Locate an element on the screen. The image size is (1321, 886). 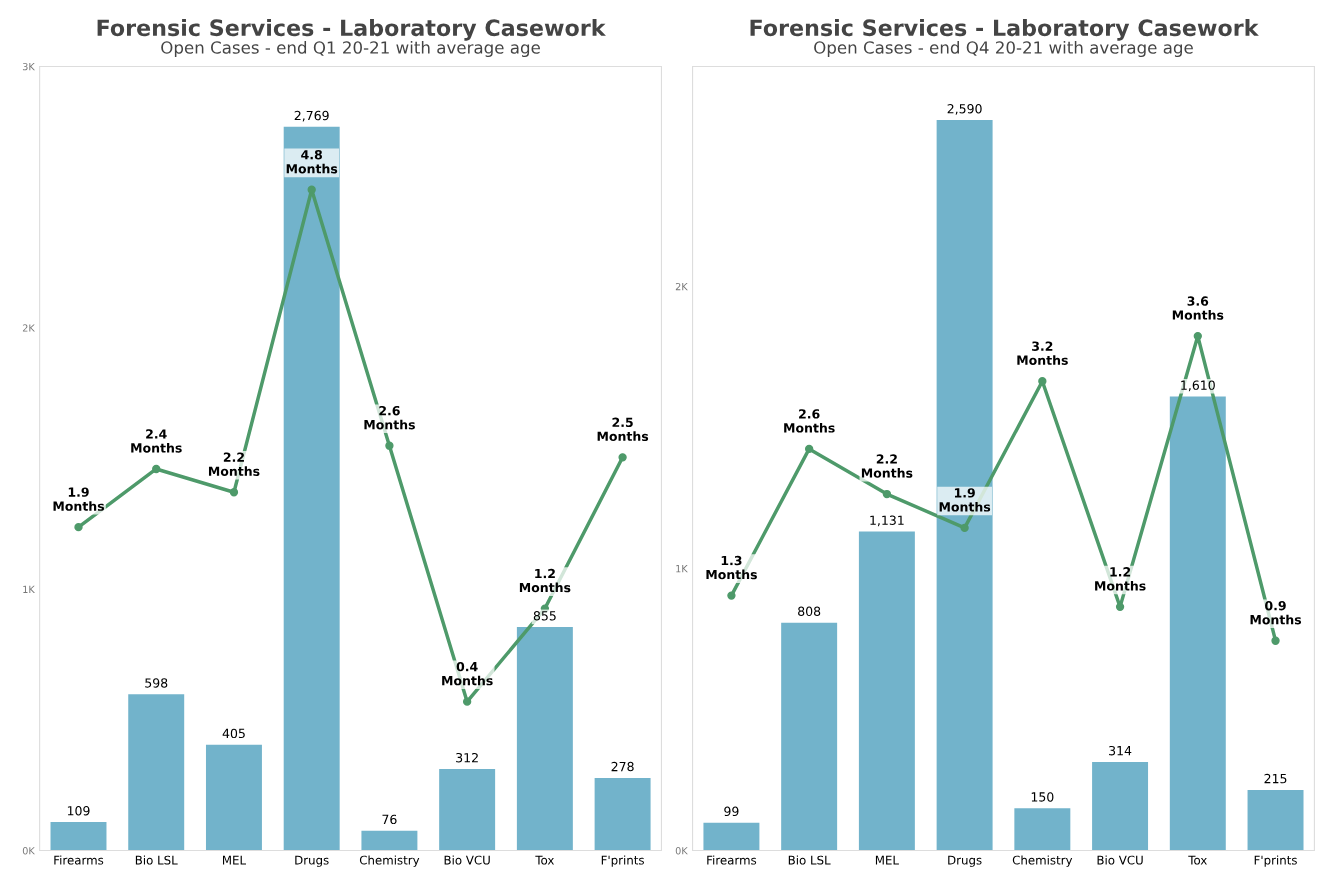
data-label: 0.4 Months is located at coordinates (467, 673).